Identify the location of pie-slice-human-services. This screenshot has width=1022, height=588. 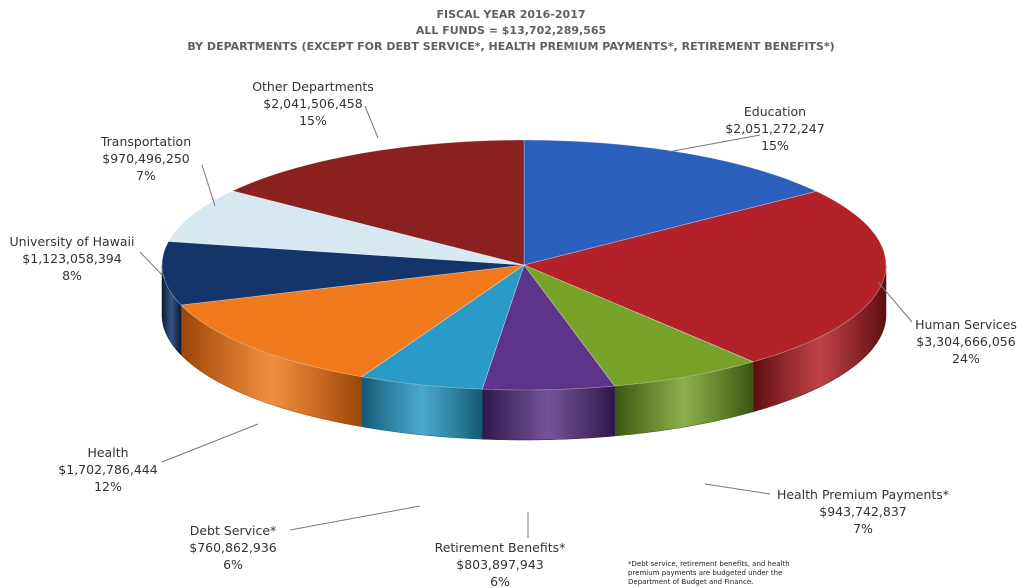
(705, 276).